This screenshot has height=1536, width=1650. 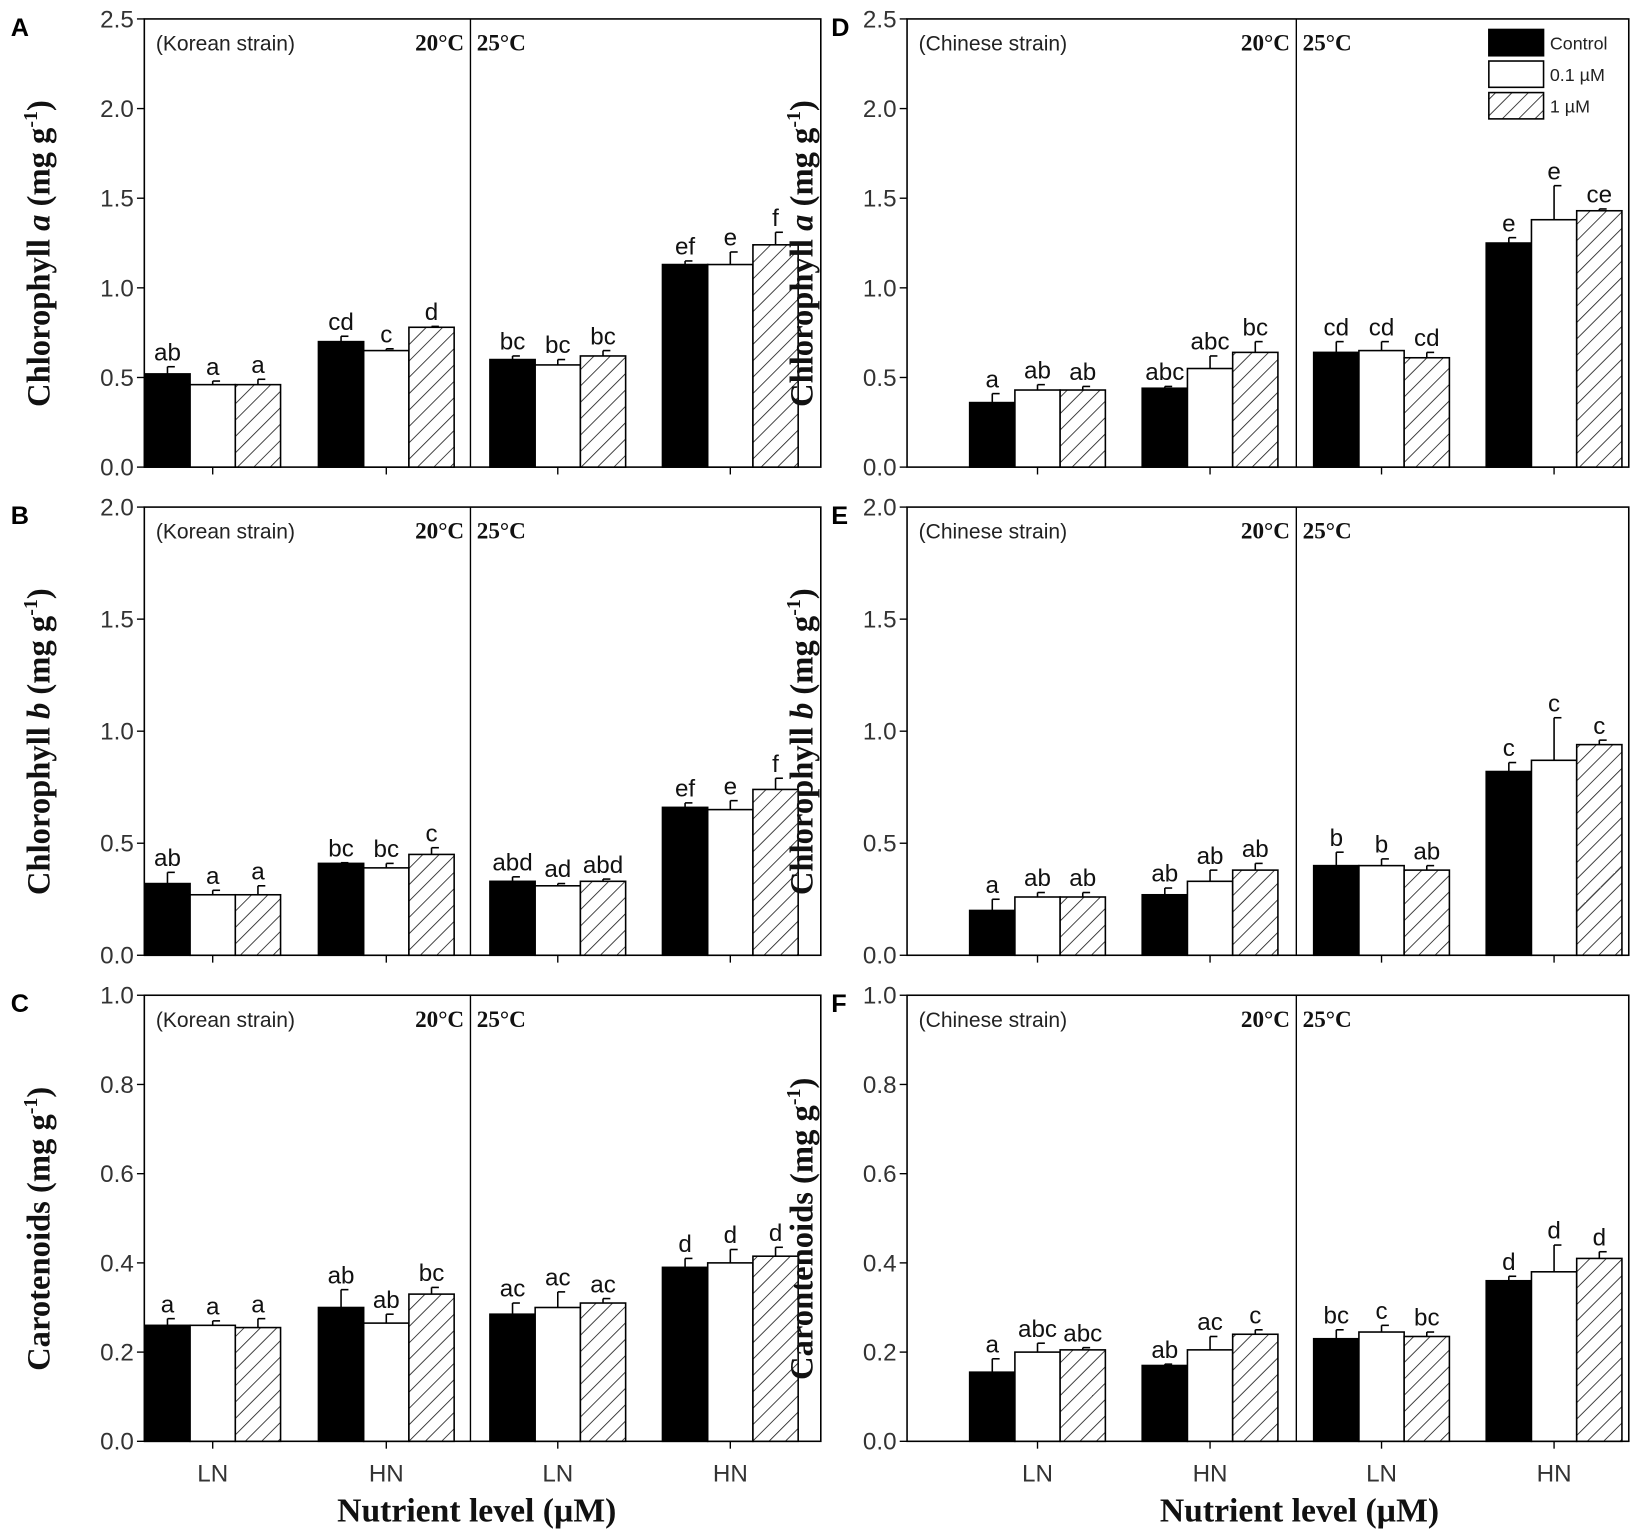 I want to click on y-title-main: Chlorophyll, so click(x=802, y=319).